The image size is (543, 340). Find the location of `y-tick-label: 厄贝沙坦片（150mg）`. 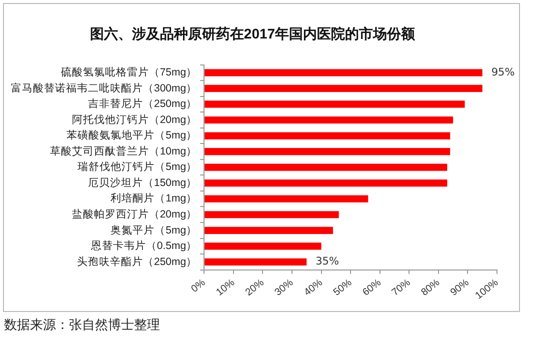

y-tick-label: 厄贝沙坦片（150mg） is located at coordinates (143, 182).